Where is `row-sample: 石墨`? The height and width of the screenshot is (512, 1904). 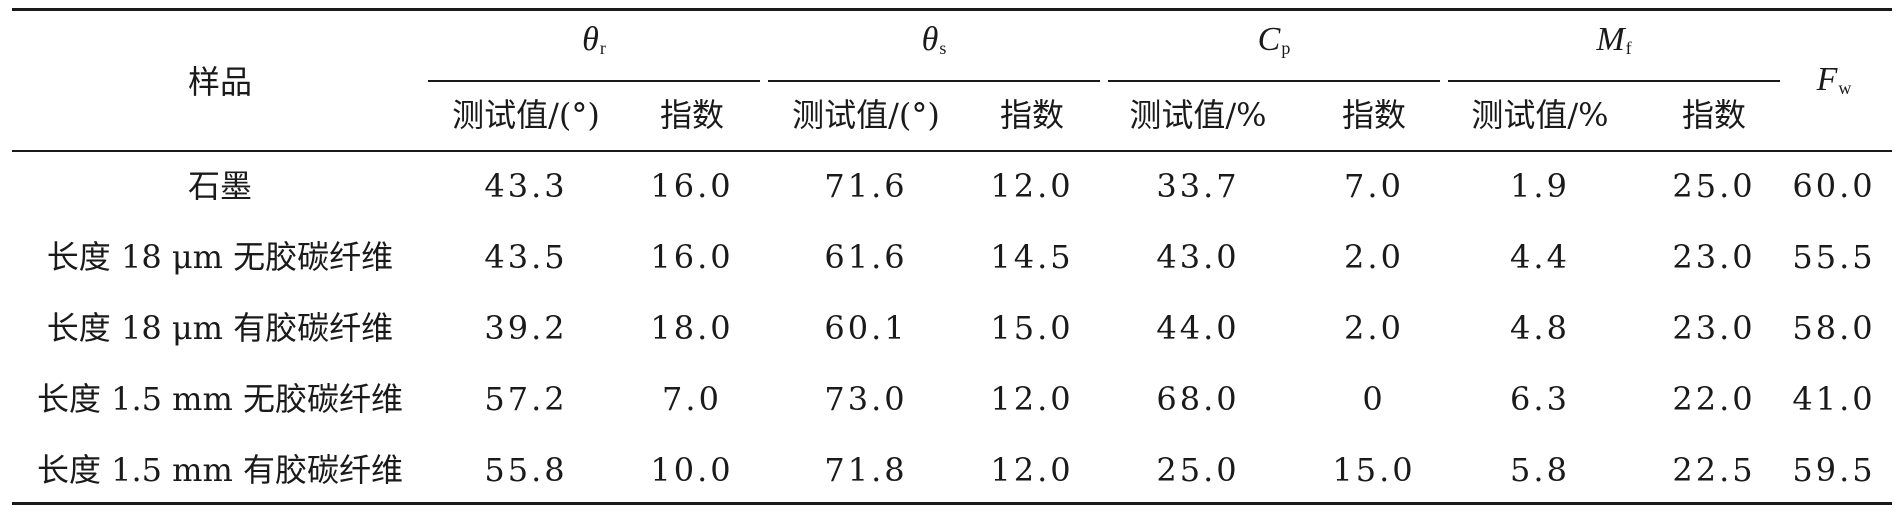
row-sample: 石墨 is located at coordinates (220, 186).